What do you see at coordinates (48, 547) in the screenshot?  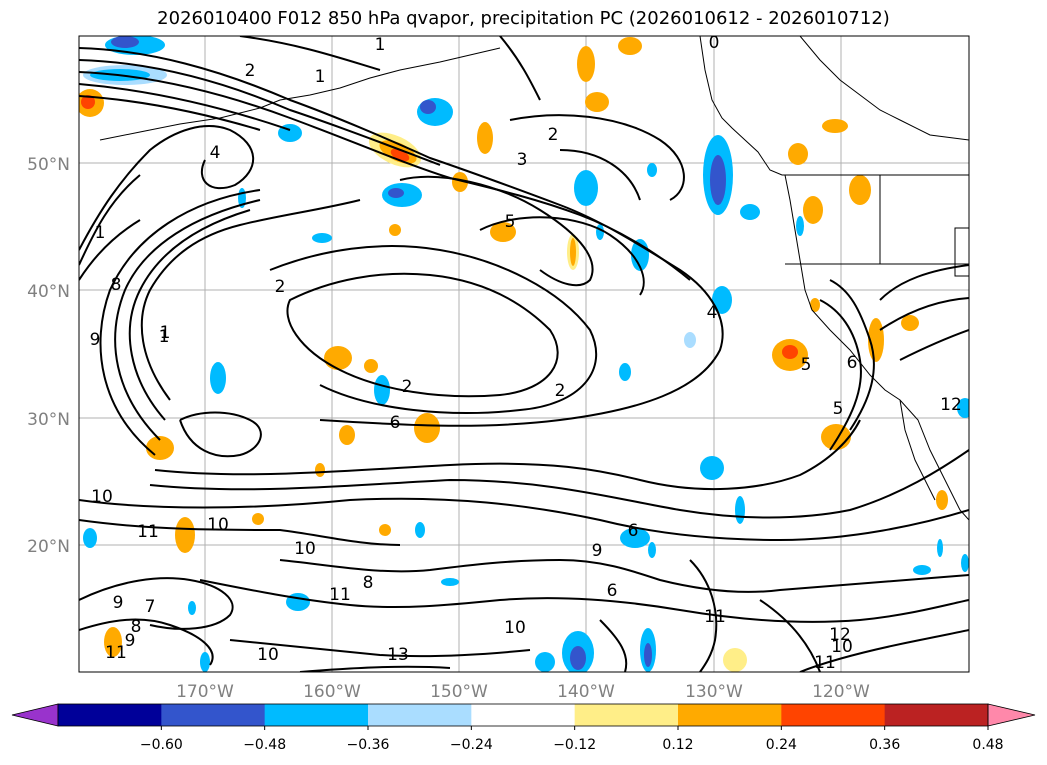 I see `lat-label-20: 20°N` at bounding box center [48, 547].